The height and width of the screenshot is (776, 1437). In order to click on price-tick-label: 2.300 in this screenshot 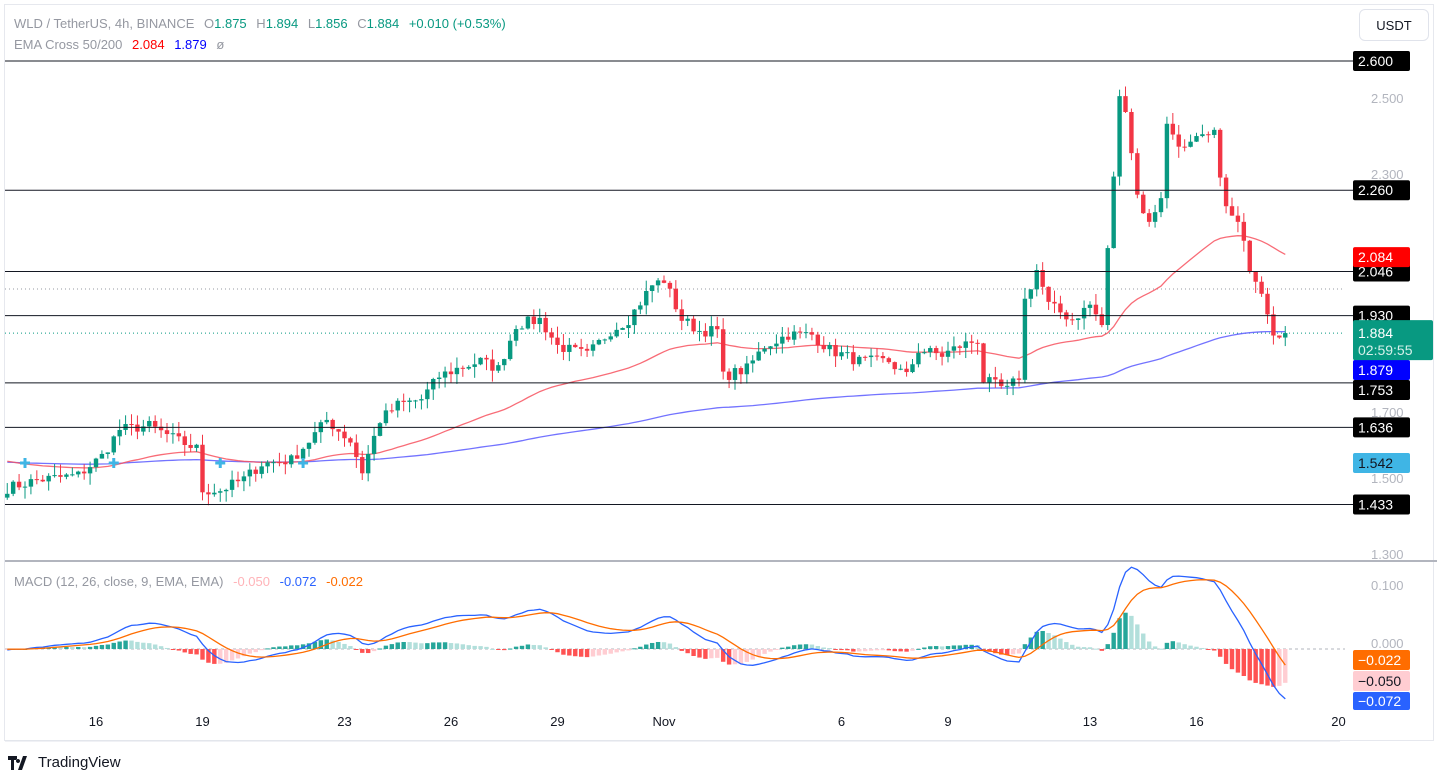, I will do `click(1387, 174)`.